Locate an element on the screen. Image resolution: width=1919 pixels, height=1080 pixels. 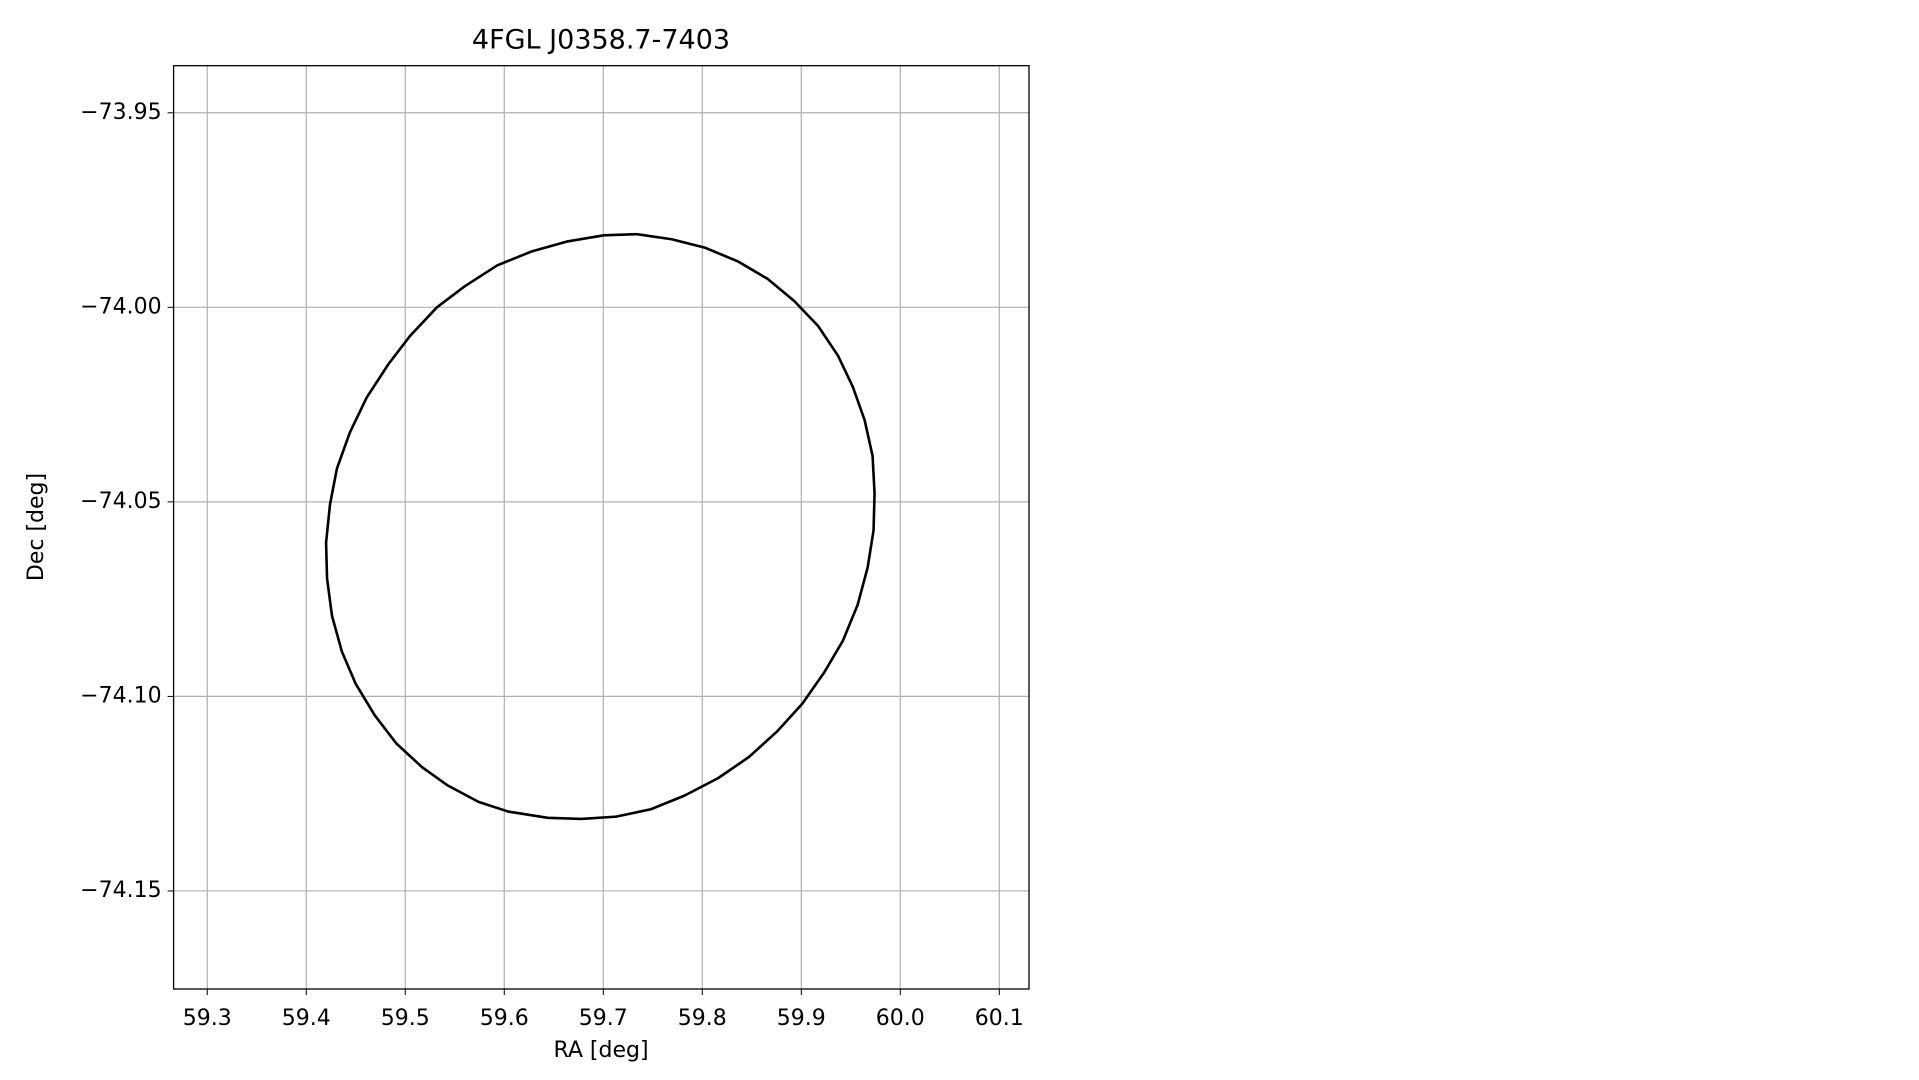
x-tick-label: 59.9 is located at coordinates (801, 1018).